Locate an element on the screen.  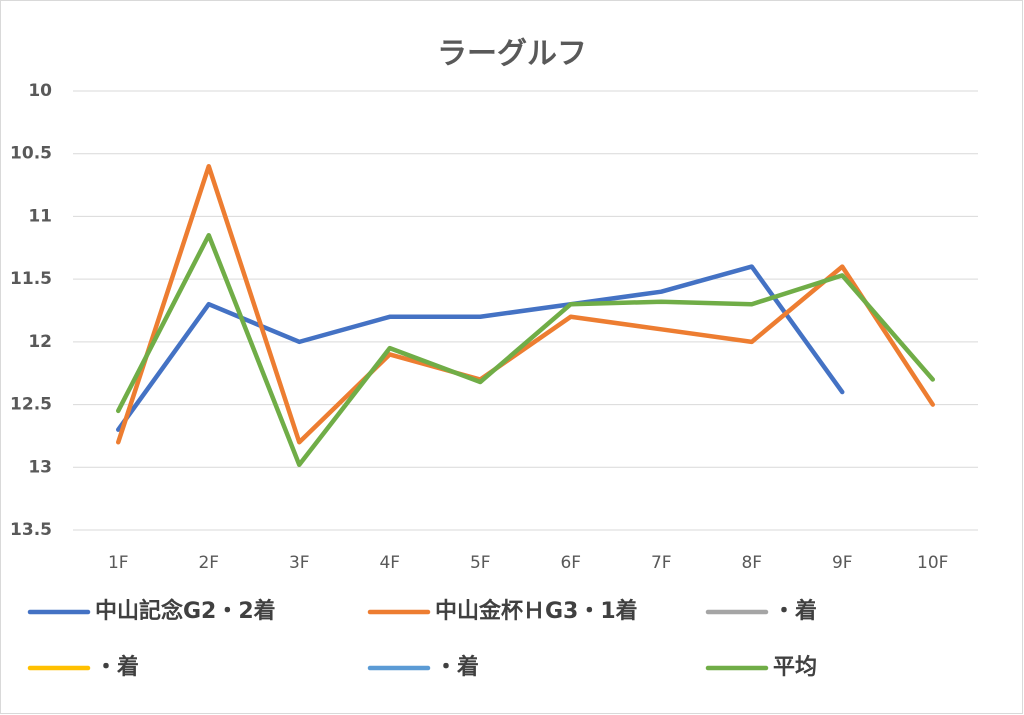
x-tick-label: 7F is located at coordinates (661, 563).